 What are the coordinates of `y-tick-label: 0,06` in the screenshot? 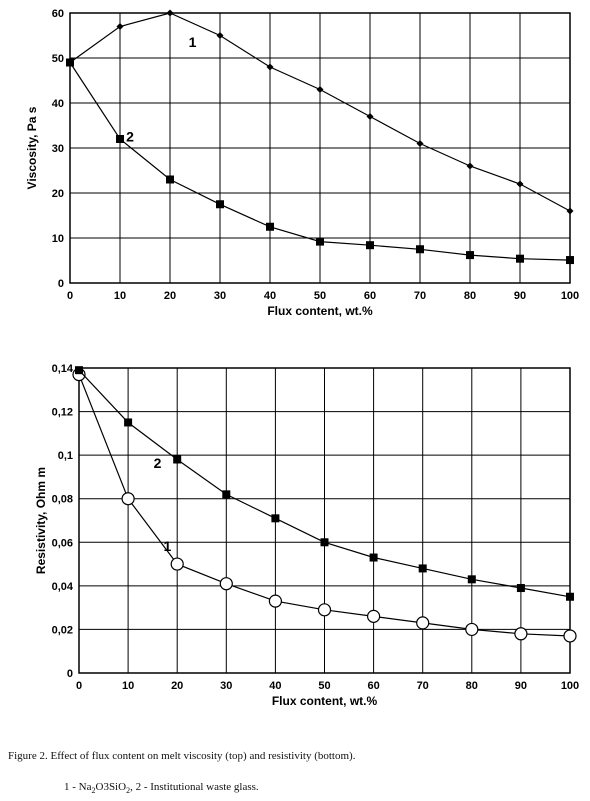 It's located at (62, 543).